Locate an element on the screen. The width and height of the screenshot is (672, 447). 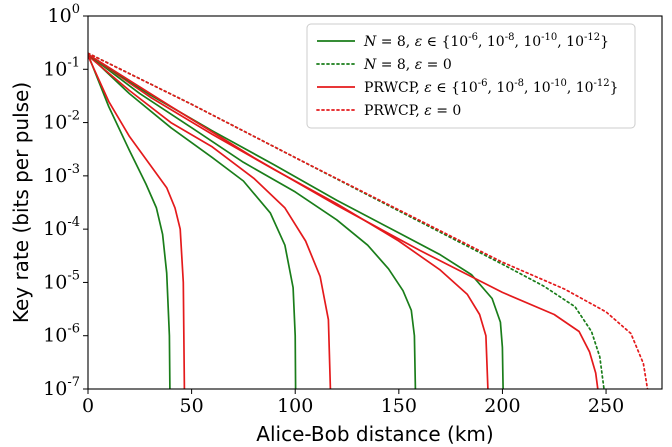
legend-label-2: N = 8, ε = 0 is located at coordinates (407, 65).